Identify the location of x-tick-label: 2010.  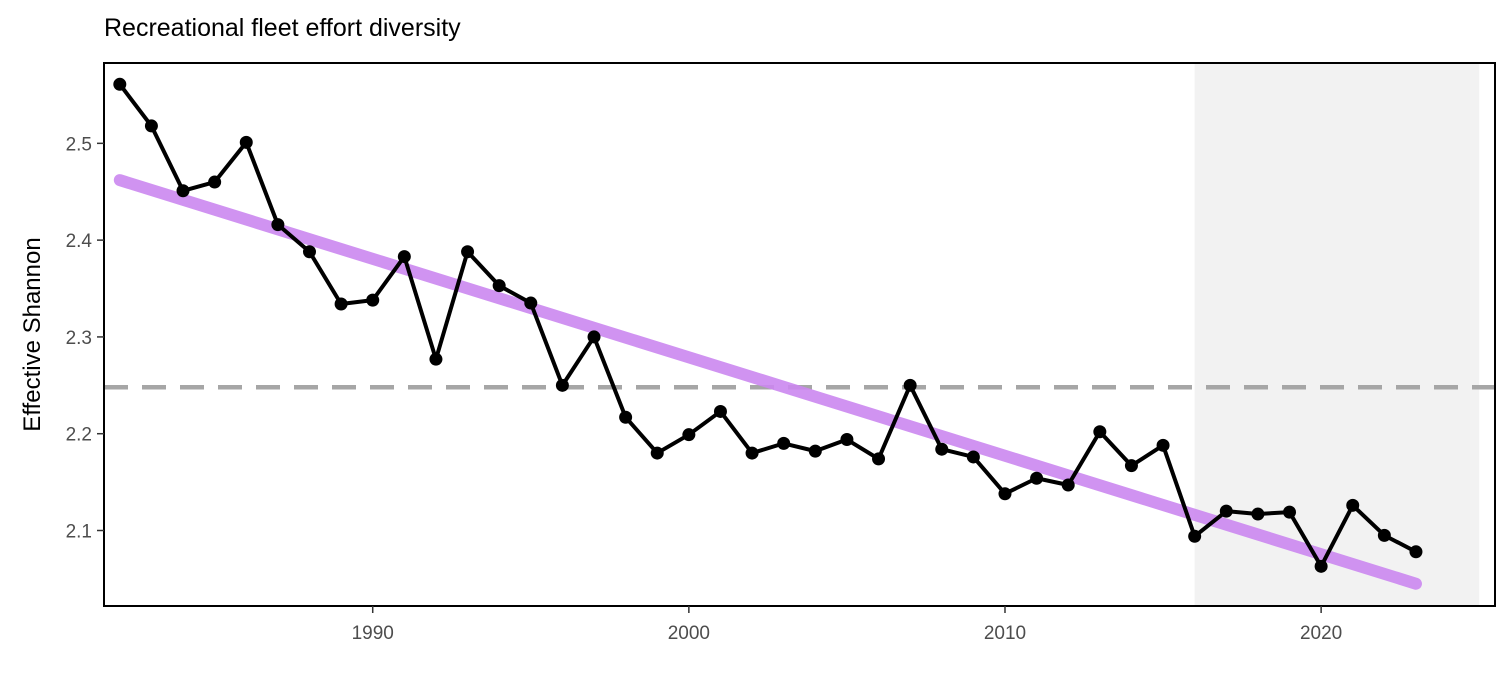
(1005, 633).